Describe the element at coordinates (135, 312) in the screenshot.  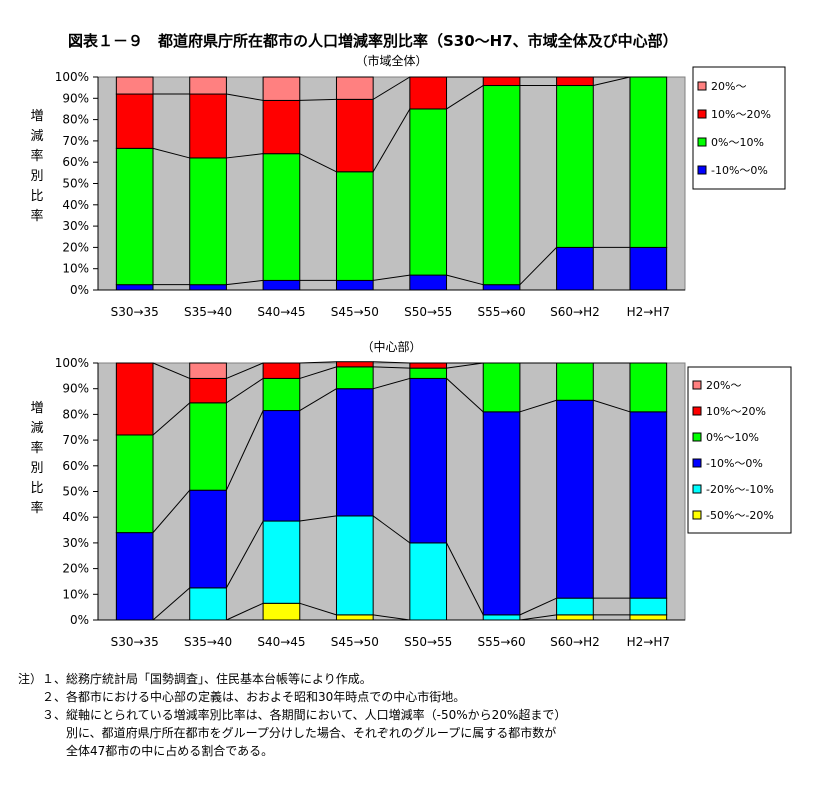
I see `x-tick-label: S30→35` at that location.